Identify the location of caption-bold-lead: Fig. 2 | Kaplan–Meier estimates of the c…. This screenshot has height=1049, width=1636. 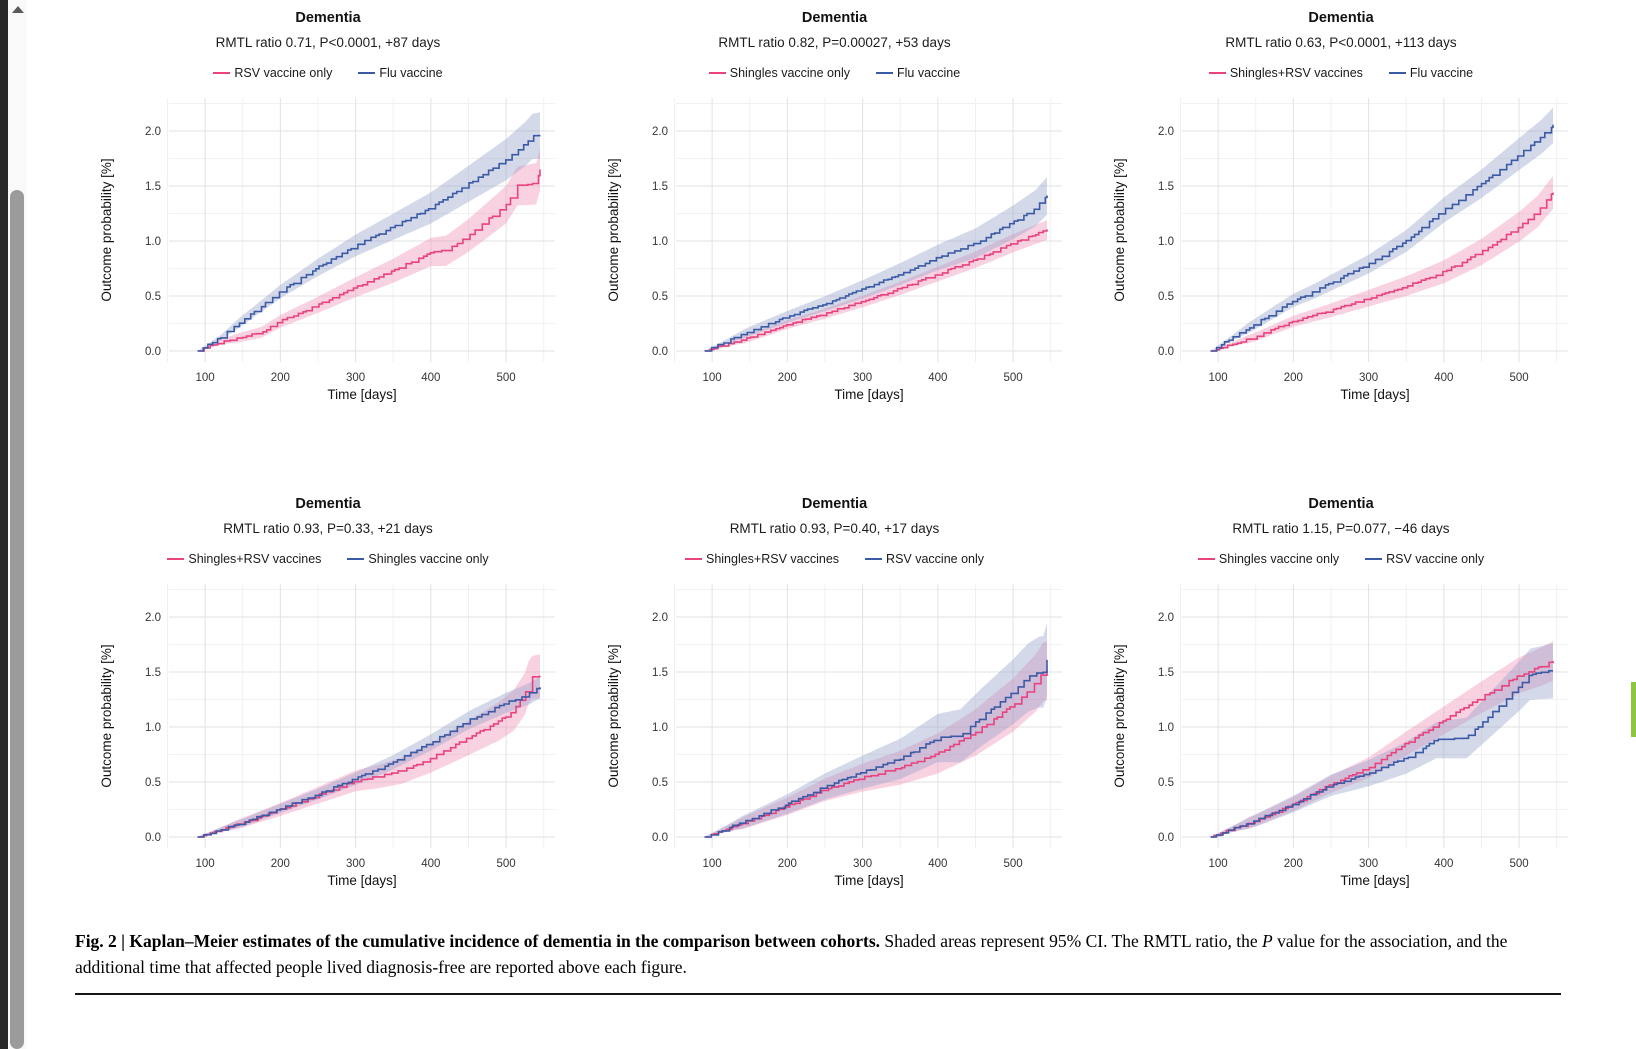
(478, 941).